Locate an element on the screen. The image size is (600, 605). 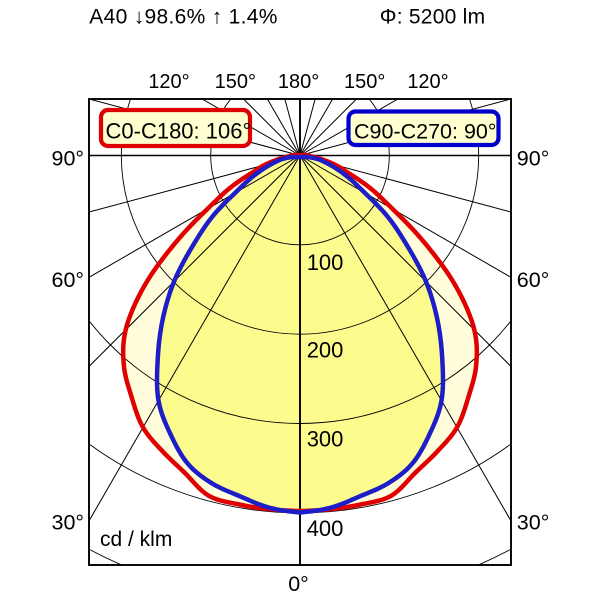
svg-text: 0° is located at coordinates (298, 584).